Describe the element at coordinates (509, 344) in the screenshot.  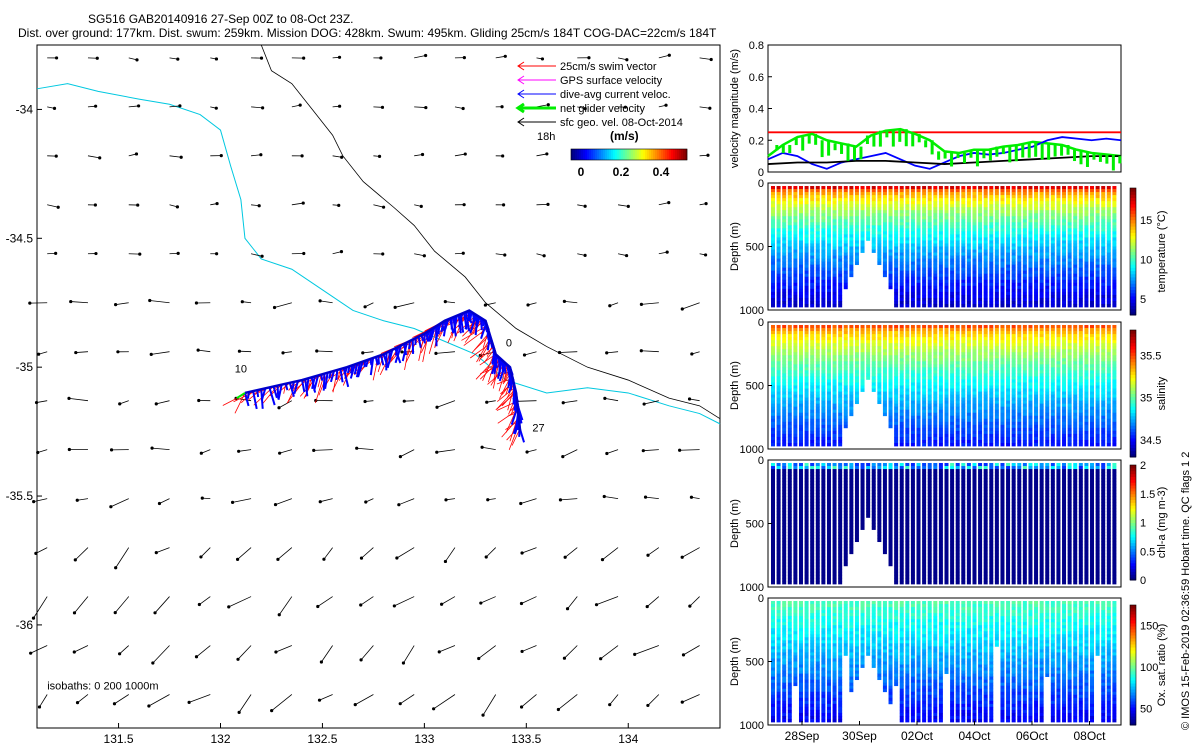
I see `track-day-label: 0` at that location.